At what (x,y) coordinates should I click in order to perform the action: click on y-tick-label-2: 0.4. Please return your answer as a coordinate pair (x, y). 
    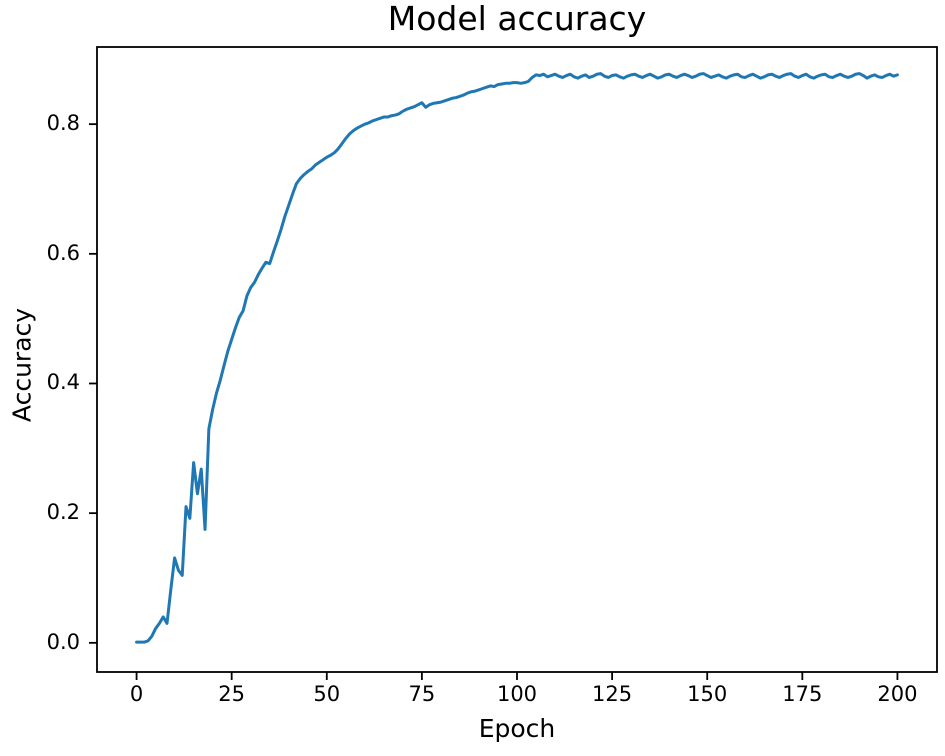
    Looking at the image, I should click on (63, 382).